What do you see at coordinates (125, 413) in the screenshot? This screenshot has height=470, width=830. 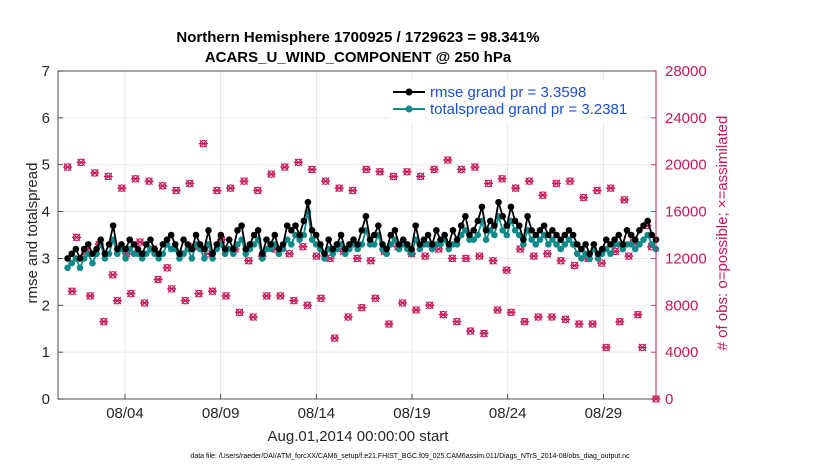 I see `x-tick-label: 08/04` at bounding box center [125, 413].